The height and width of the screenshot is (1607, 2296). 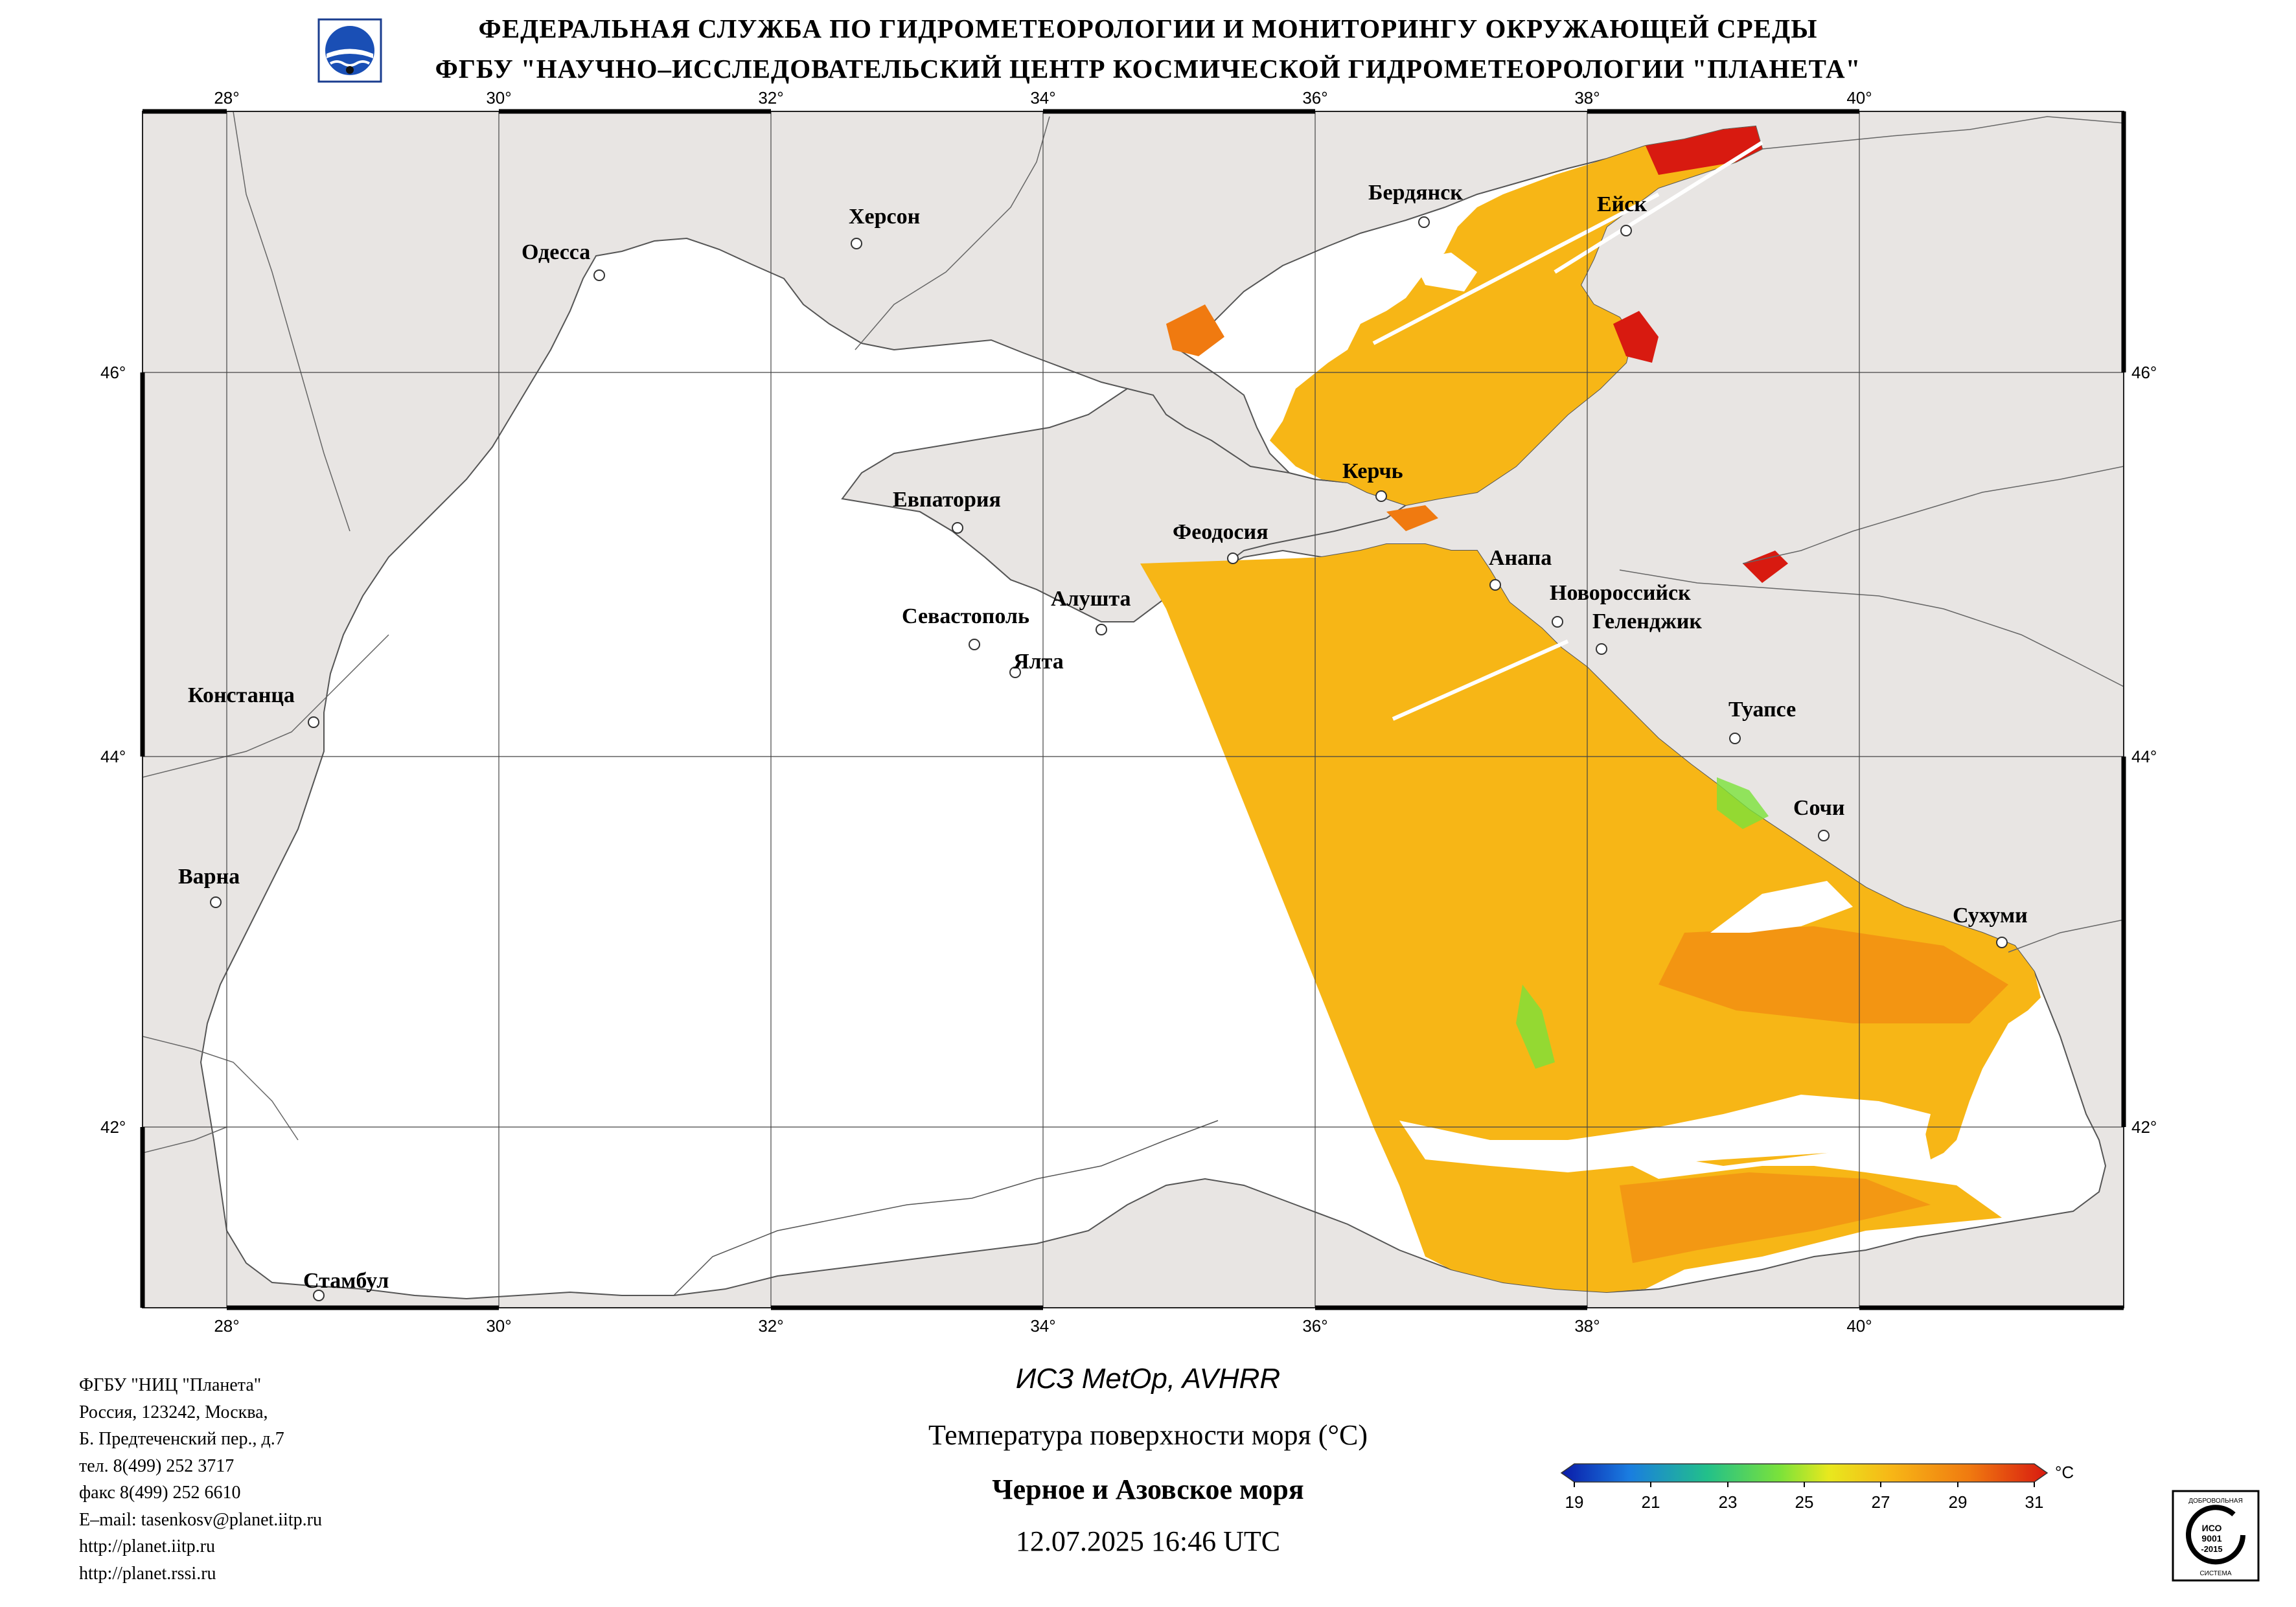 I want to click on city-label: Туапсе, so click(x=1762, y=710).